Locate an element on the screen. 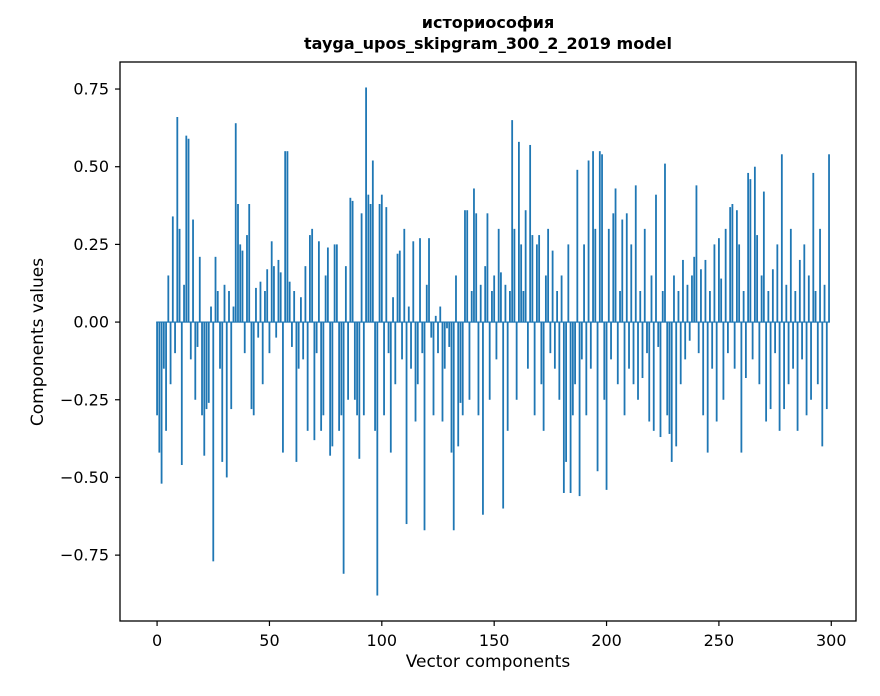 Image resolution: width=880 pixels, height=696 pixels. x-axis-label: Vector components is located at coordinates (488, 662).